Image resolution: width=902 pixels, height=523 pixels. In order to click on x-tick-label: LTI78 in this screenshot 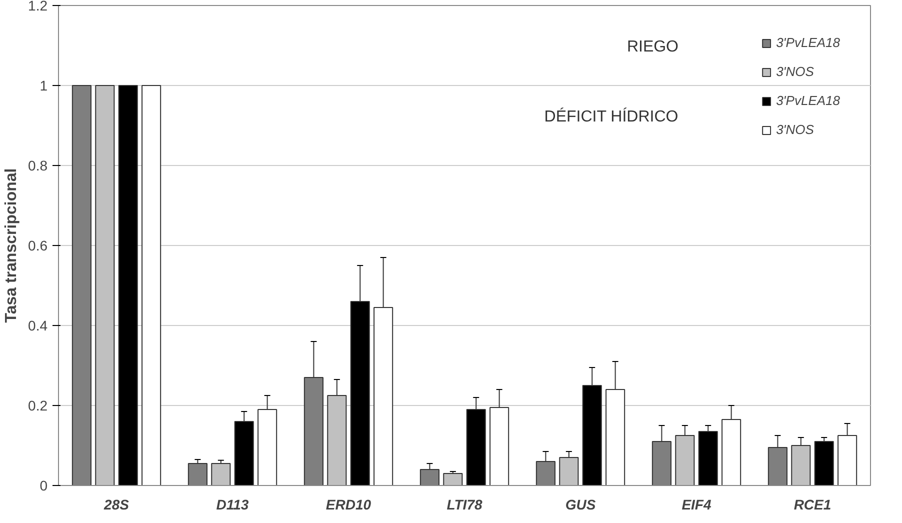, I will do `click(464, 504)`.